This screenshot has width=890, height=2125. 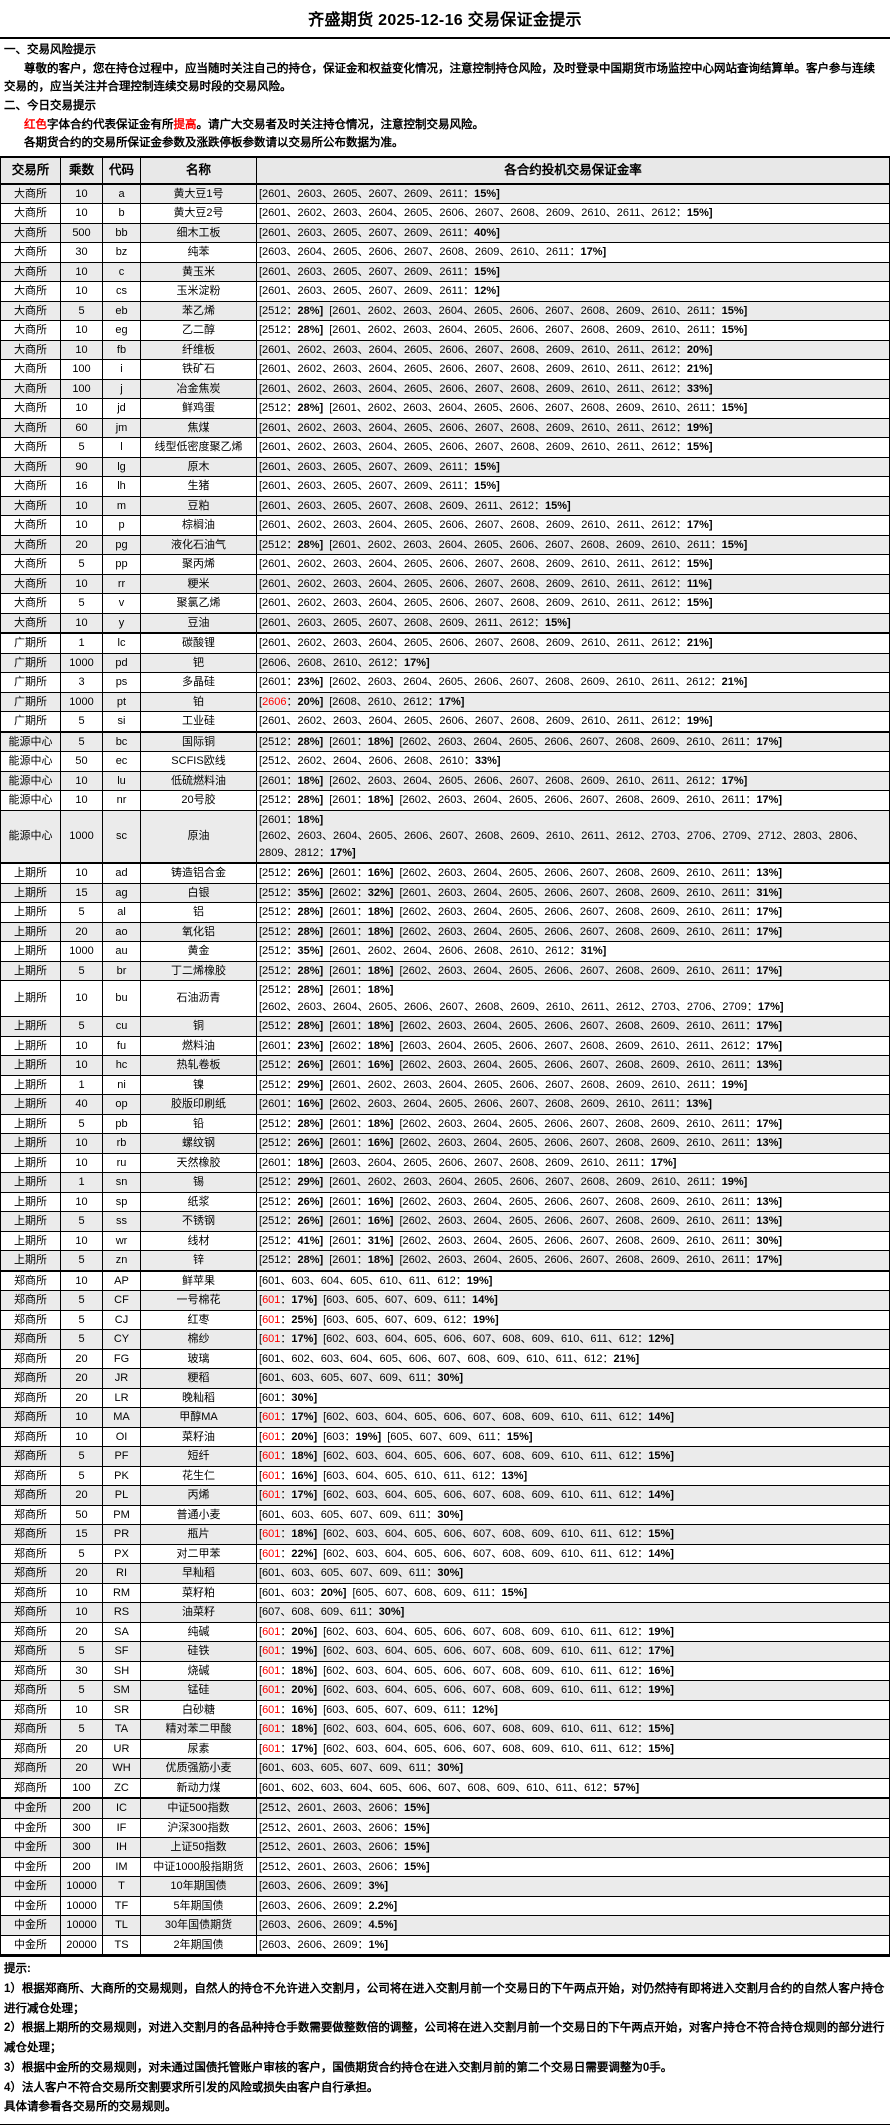 I want to click on cell-code: PL, so click(x=121, y=1495).